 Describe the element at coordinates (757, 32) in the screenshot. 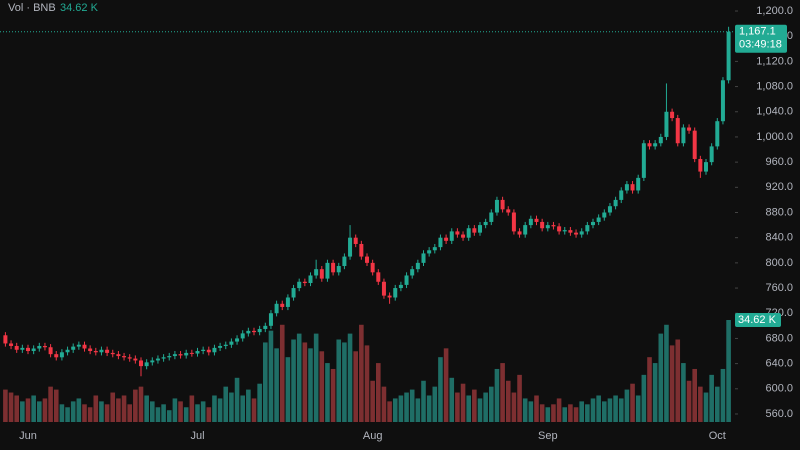

I see `last-price-label: 1,167.1` at that location.